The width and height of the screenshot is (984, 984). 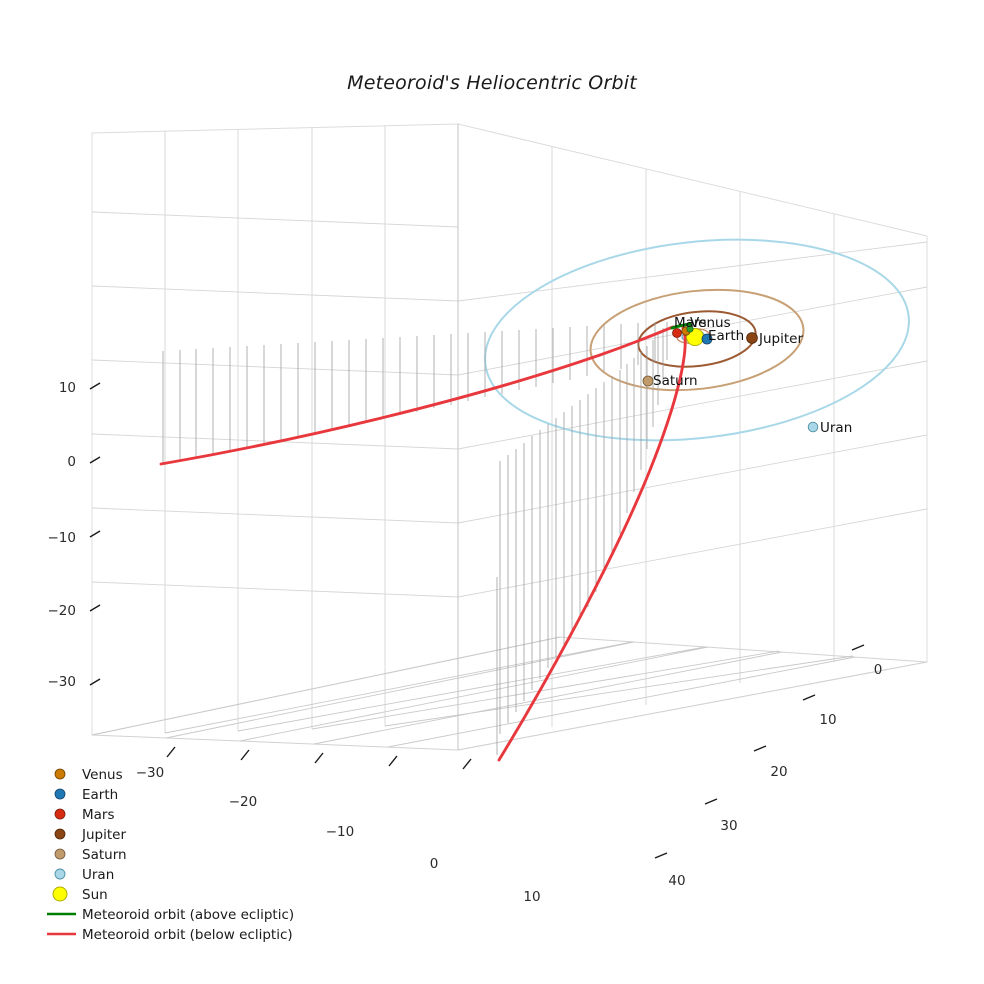 What do you see at coordinates (104, 855) in the screenshot?
I see `legend-label-saturn: Saturn` at bounding box center [104, 855].